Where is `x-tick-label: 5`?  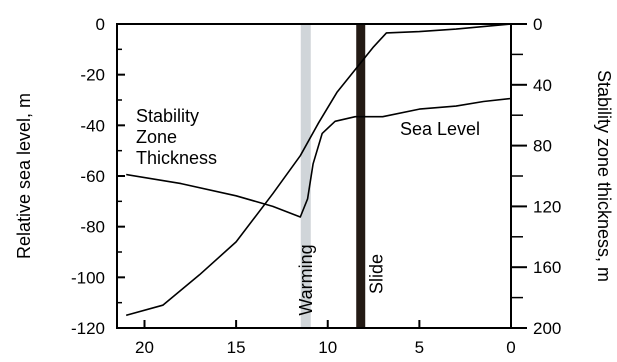
x-tick-label: 5 is located at coordinates (419, 347).